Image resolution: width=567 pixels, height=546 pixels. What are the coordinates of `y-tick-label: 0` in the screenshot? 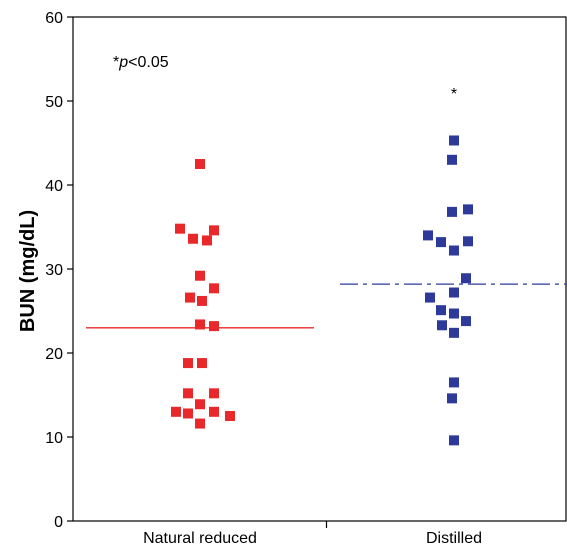 It's located at (58, 522).